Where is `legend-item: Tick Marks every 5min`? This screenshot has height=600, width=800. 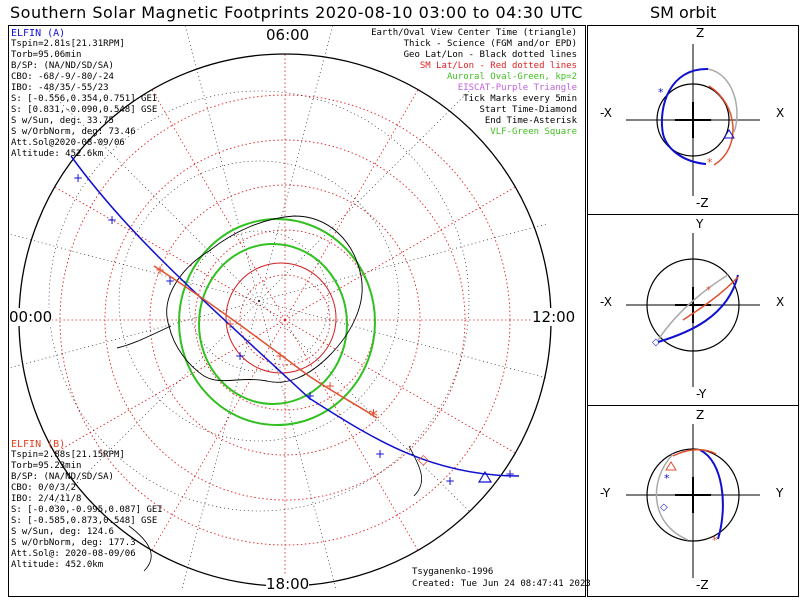 legend-item: Tick Marks every 5min is located at coordinates (520, 99).